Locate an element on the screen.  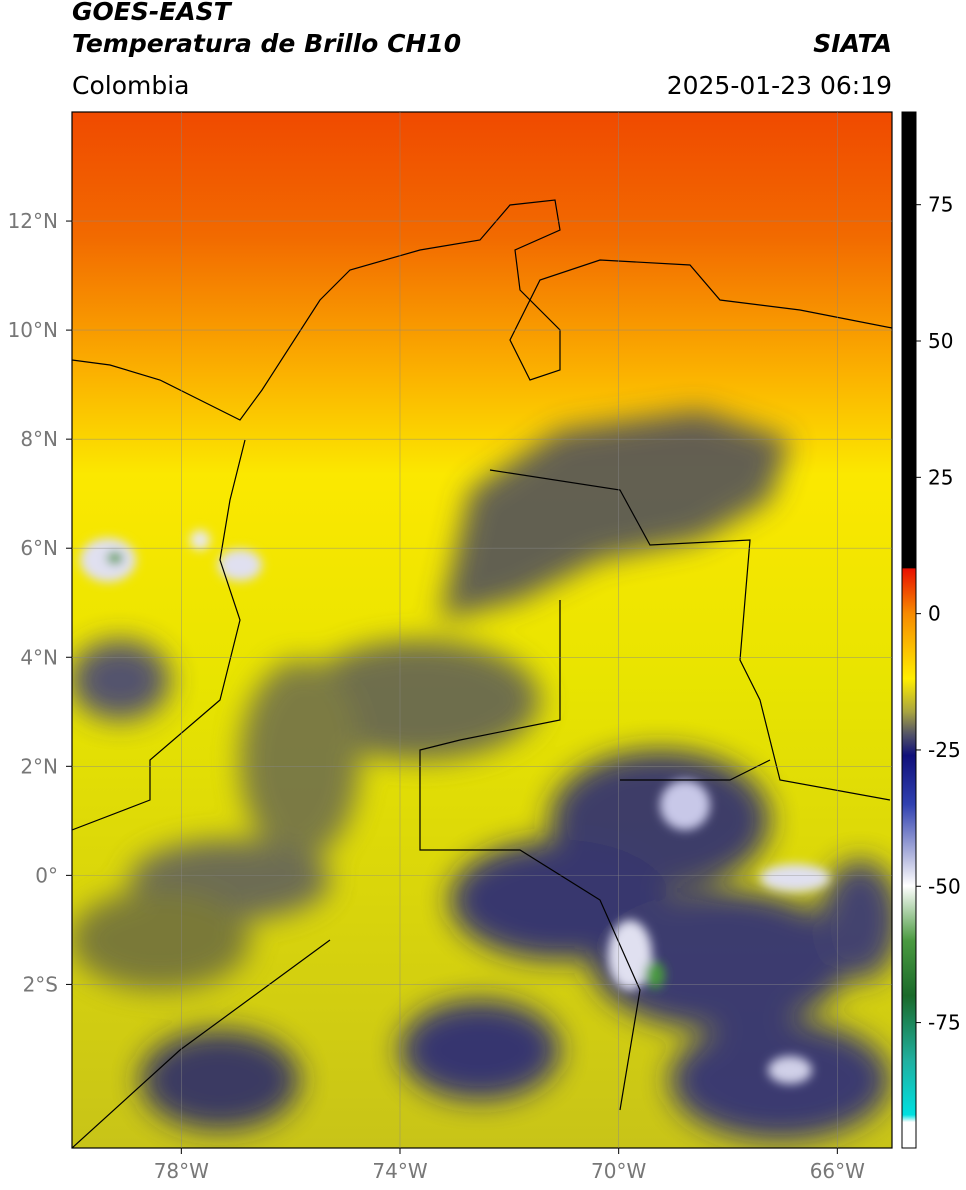
colorbar-tick-label: -50 is located at coordinates (944, 886).